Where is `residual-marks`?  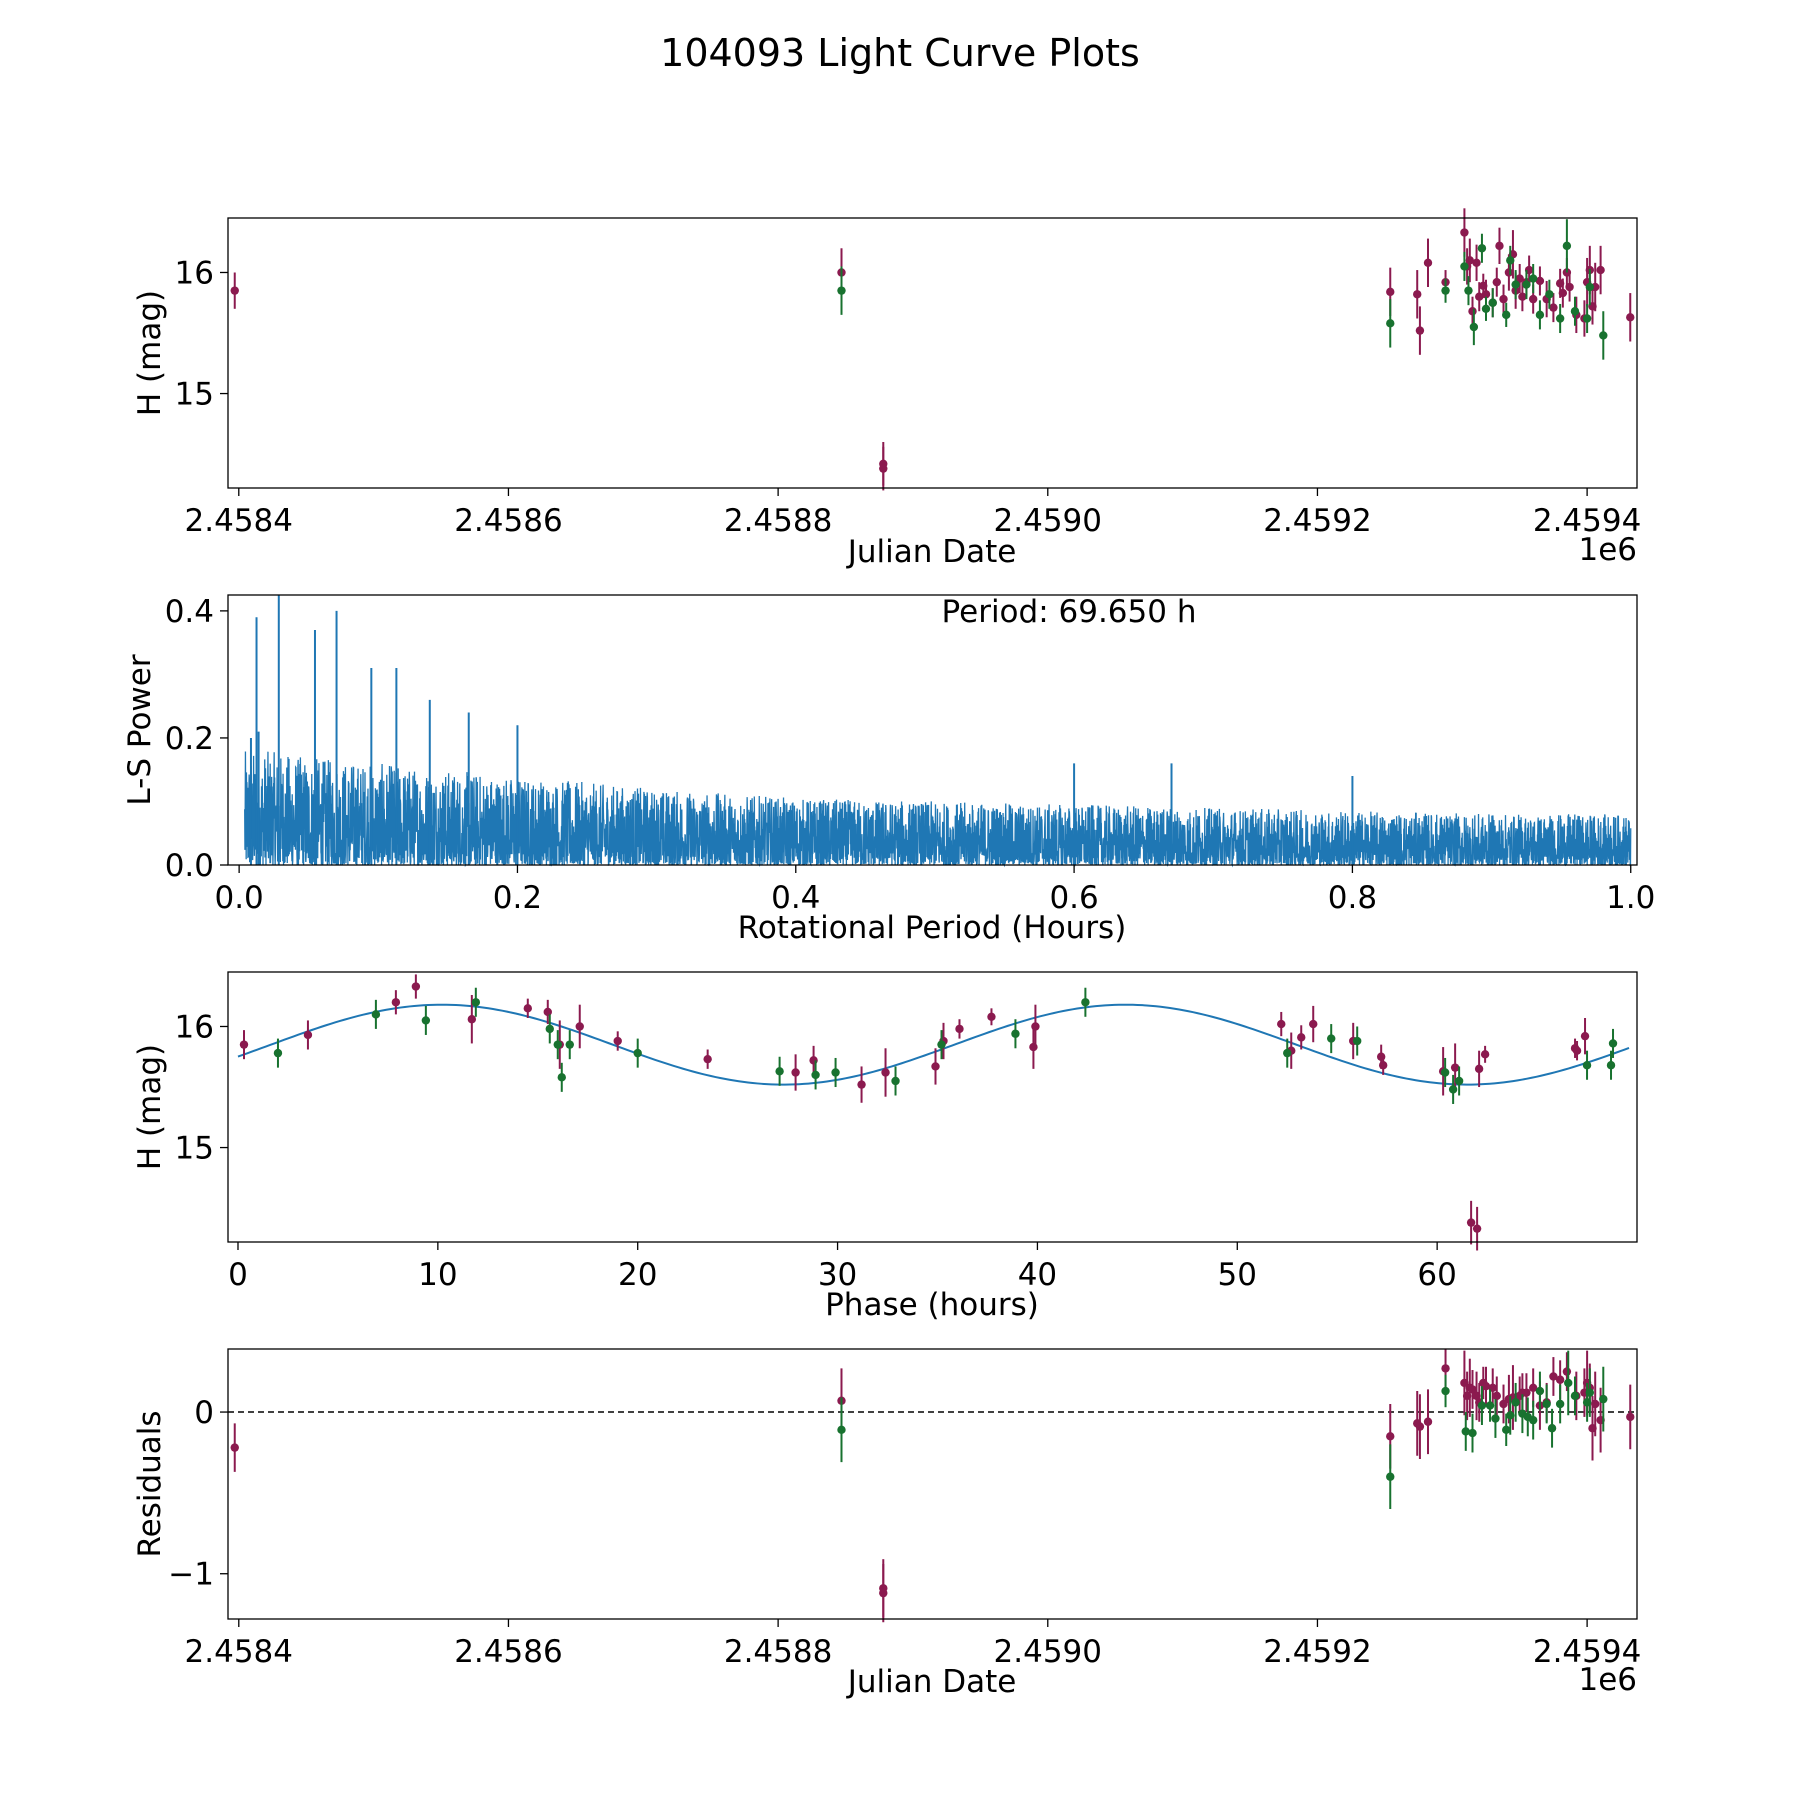
residual-marks is located at coordinates (932, 1486).